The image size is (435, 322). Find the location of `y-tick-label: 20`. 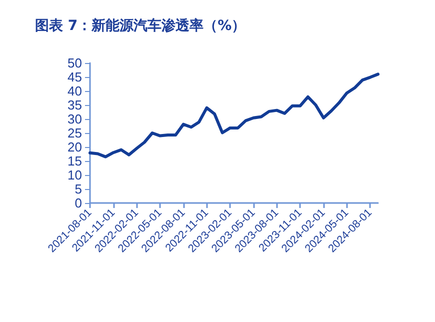

y-tick-label: 20 is located at coordinates (75, 147).